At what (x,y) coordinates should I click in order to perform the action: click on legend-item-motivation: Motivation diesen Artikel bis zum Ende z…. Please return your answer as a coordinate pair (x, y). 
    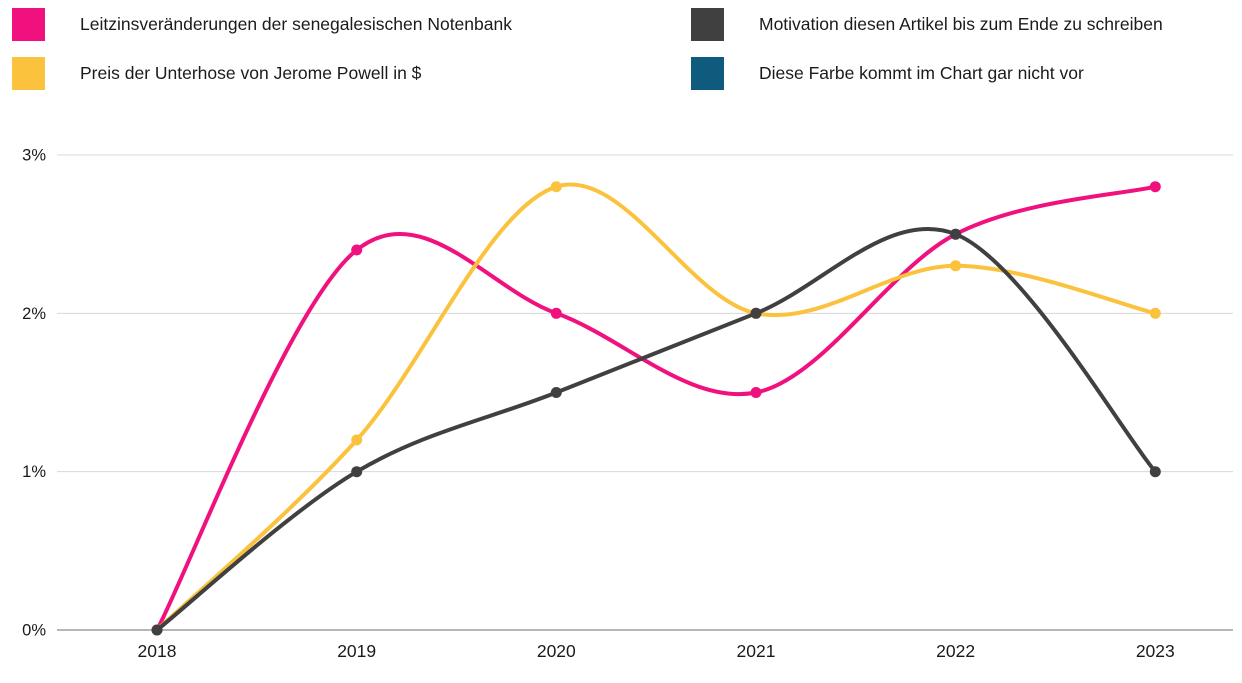
    Looking at the image, I should click on (927, 24).